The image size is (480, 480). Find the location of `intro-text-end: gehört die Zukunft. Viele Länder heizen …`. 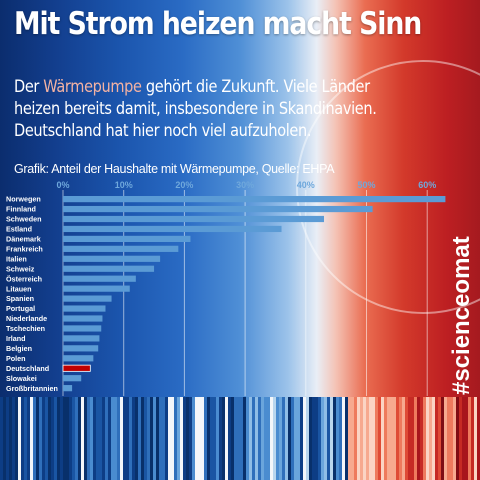

intro-text-end: gehört die Zukunft. Viele Länder heizen … is located at coordinates (195, 108).